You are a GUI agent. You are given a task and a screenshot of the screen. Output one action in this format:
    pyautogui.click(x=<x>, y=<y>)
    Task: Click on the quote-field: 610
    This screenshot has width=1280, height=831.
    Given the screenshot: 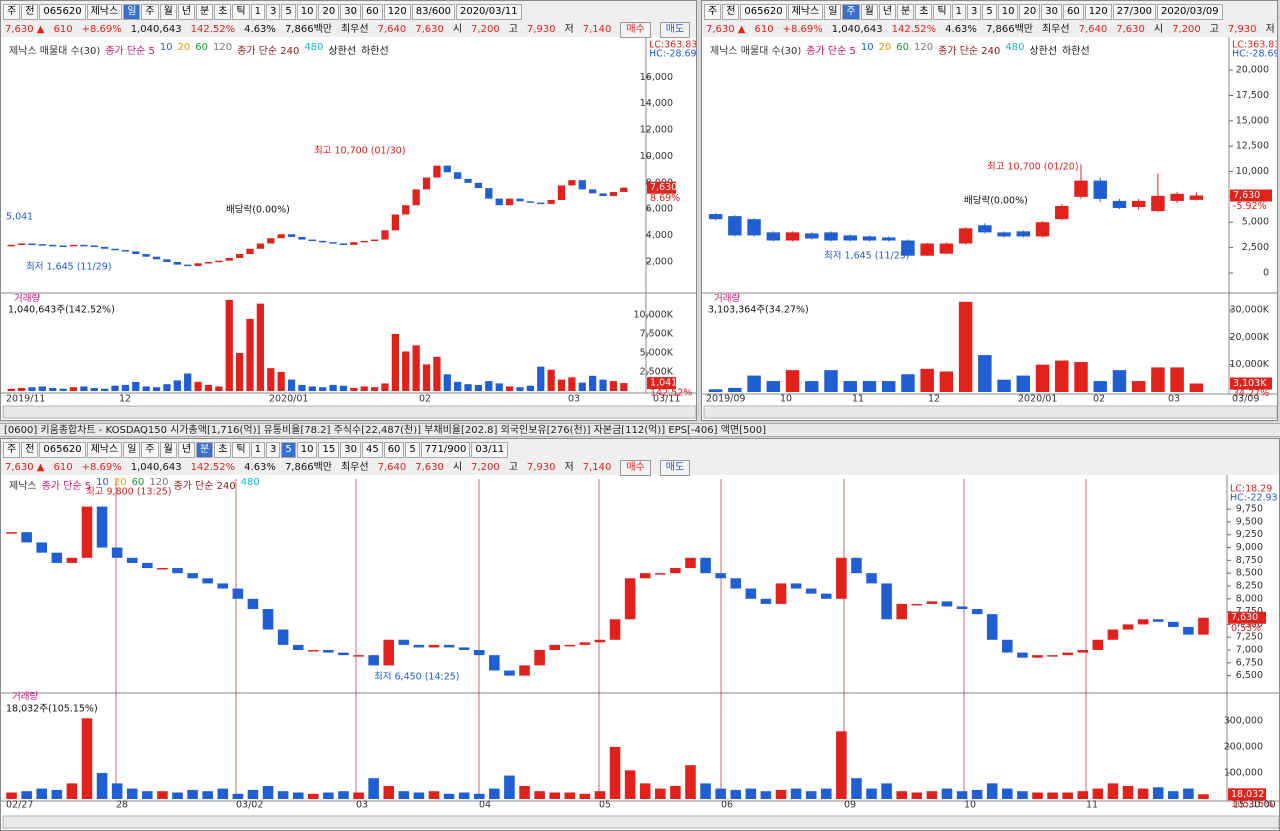 What is the action you would take?
    pyautogui.click(x=764, y=29)
    